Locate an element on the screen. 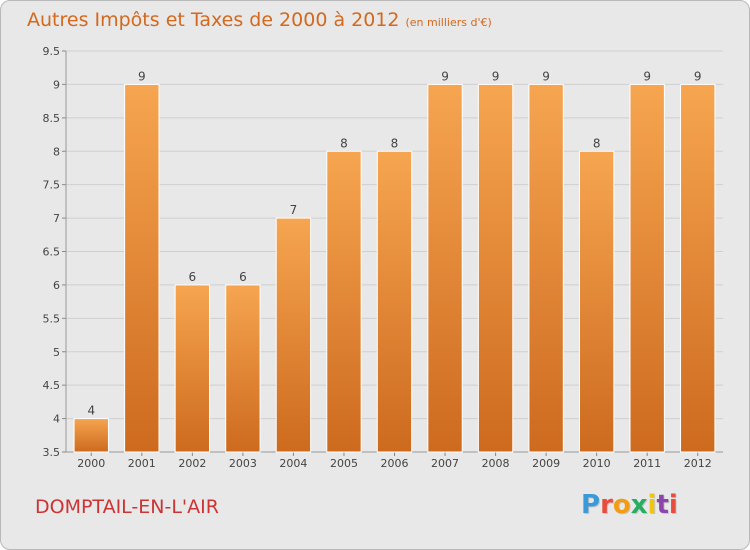 This screenshot has height=550, width=750. logo-letter: r is located at coordinates (606, 505).